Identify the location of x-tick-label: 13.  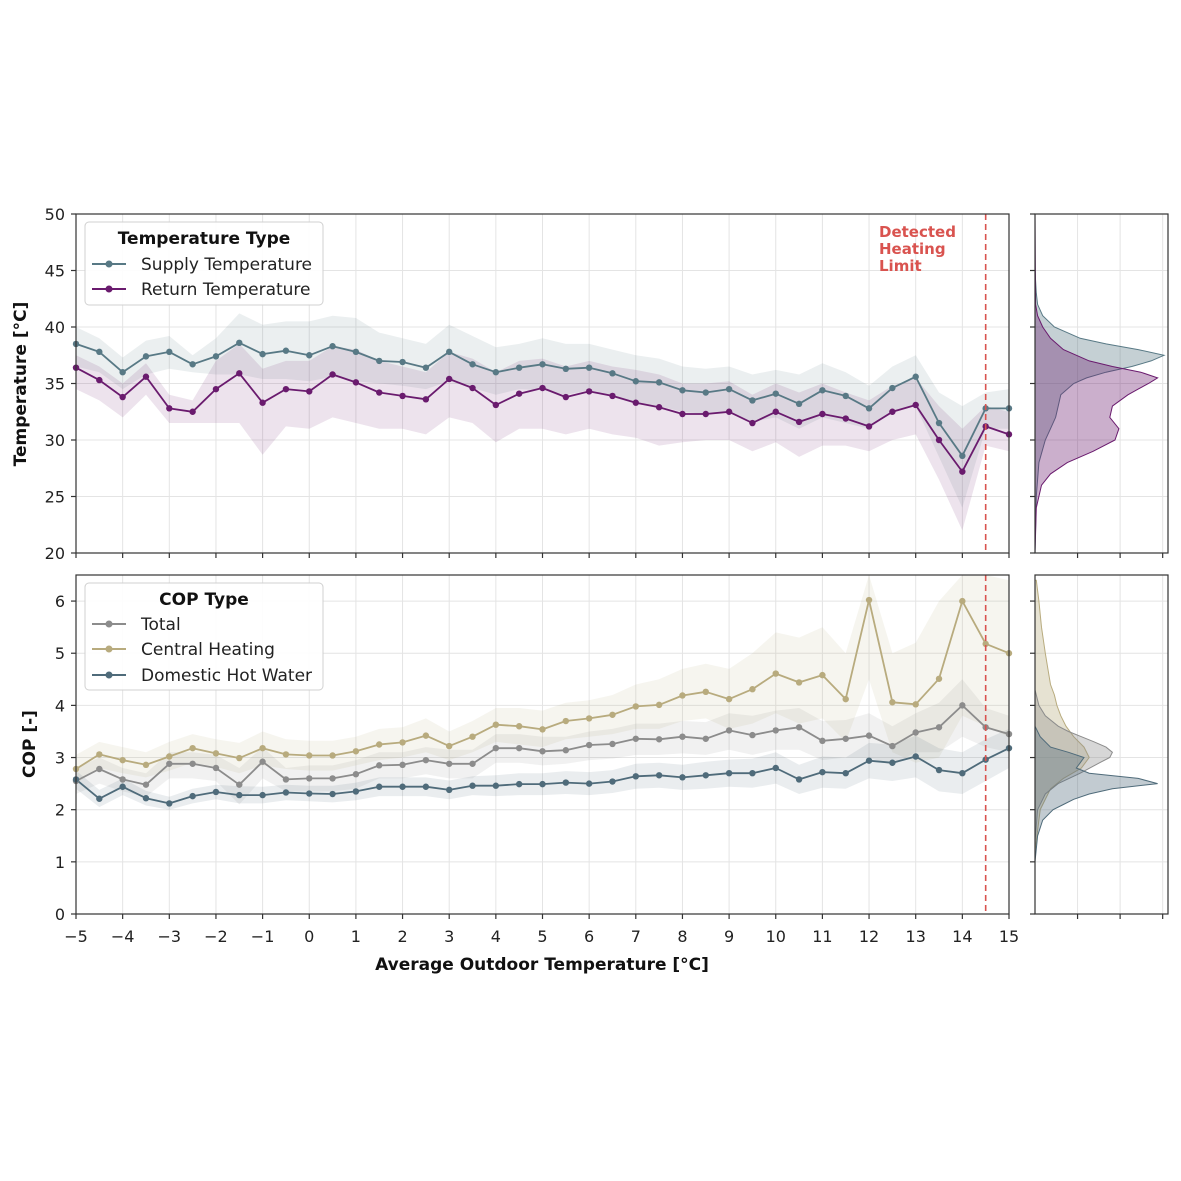
(916, 936).